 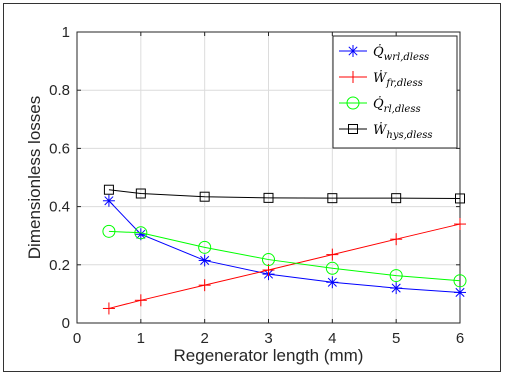 I want to click on y-tick-label: 0.2, so click(x=59, y=265).